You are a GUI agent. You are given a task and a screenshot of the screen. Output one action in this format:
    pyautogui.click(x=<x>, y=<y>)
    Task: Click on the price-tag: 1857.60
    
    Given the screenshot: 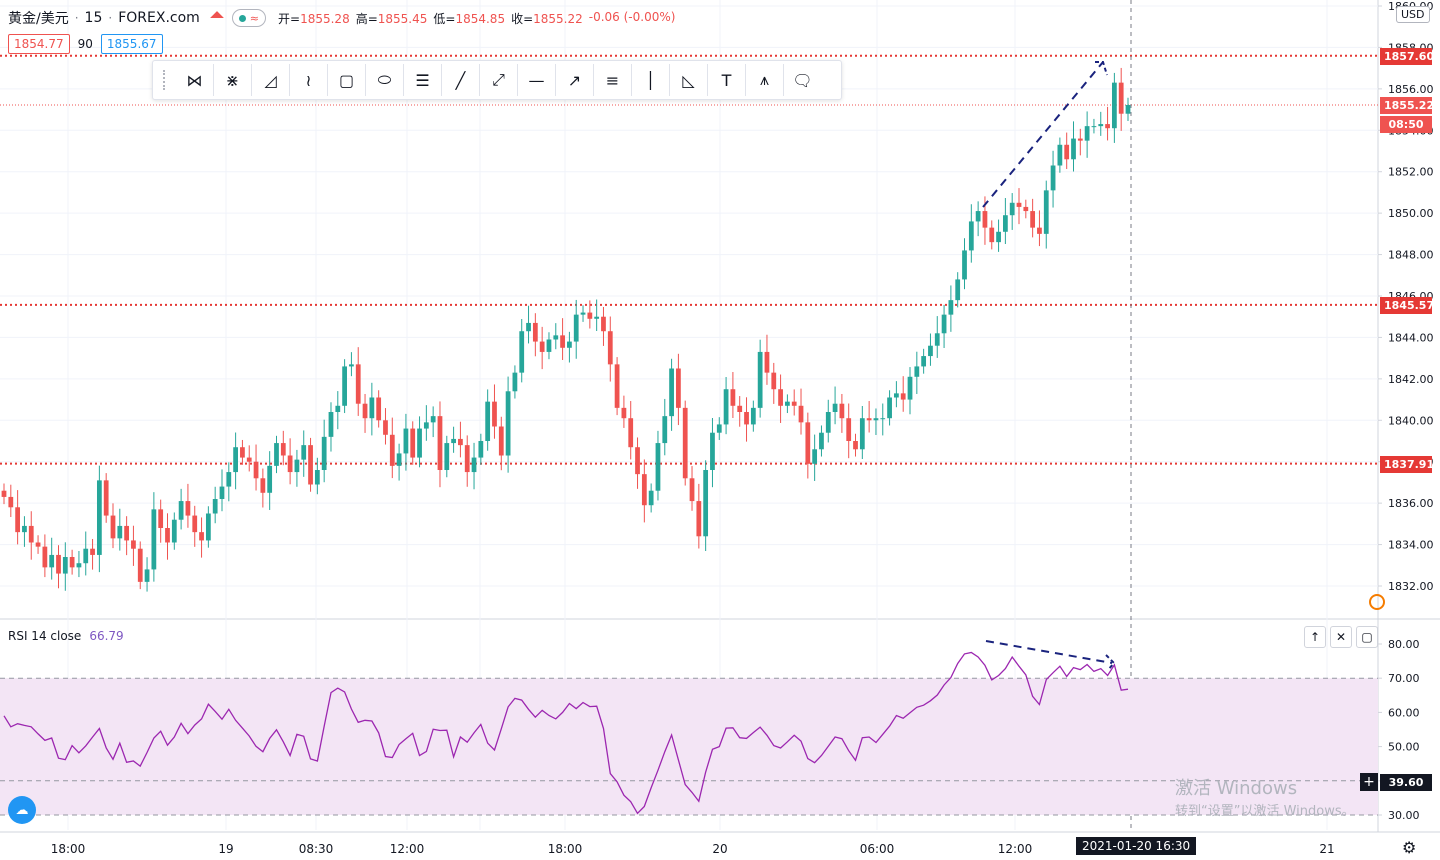 What is the action you would take?
    pyautogui.click(x=1407, y=56)
    